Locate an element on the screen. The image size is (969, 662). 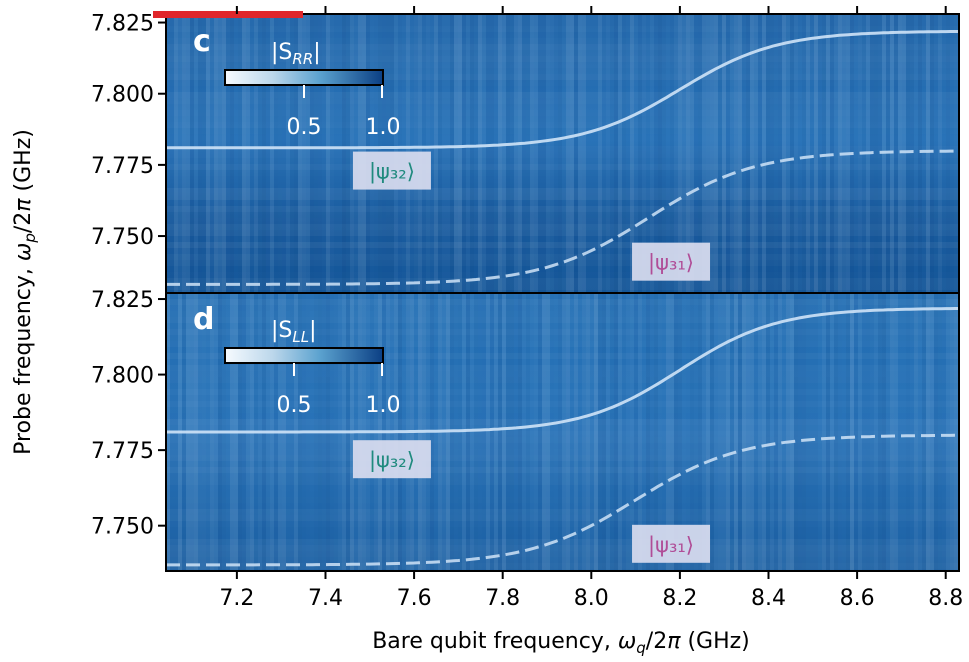
state-label-box is located at coordinates (671, 543).